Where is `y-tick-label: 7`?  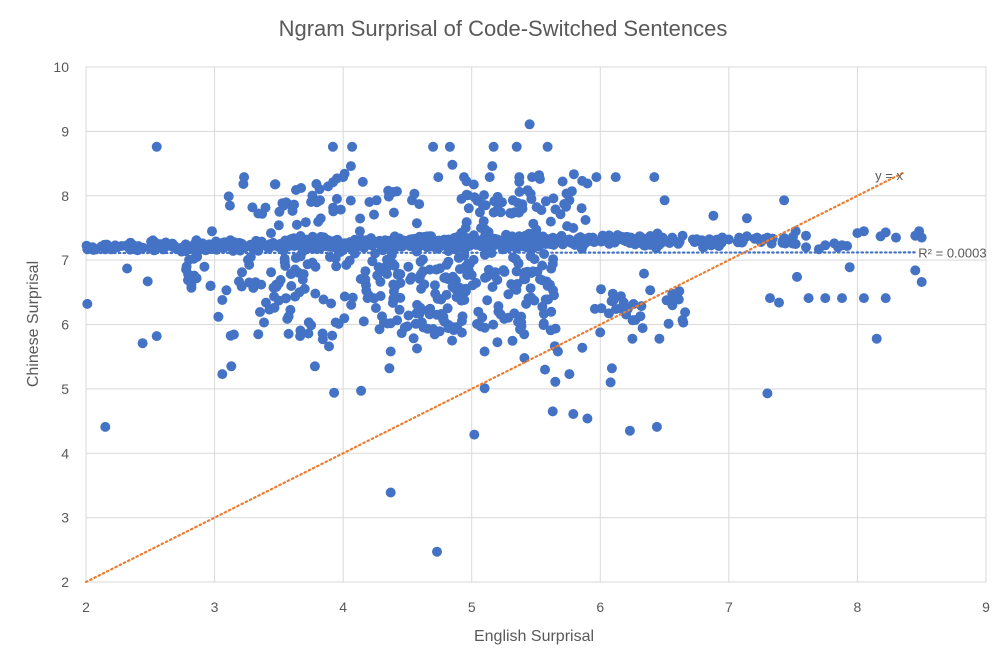 y-tick-label: 7 is located at coordinates (65, 260).